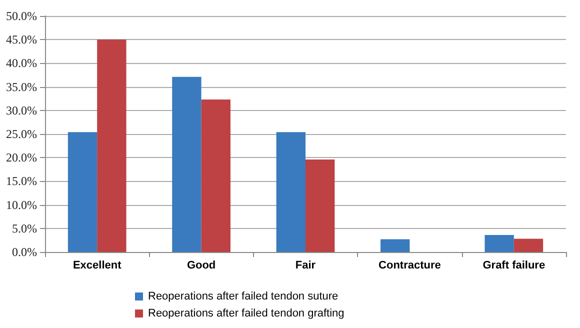  I want to click on legend-label: Reoperations after failed tendon grafting, so click(246, 314).